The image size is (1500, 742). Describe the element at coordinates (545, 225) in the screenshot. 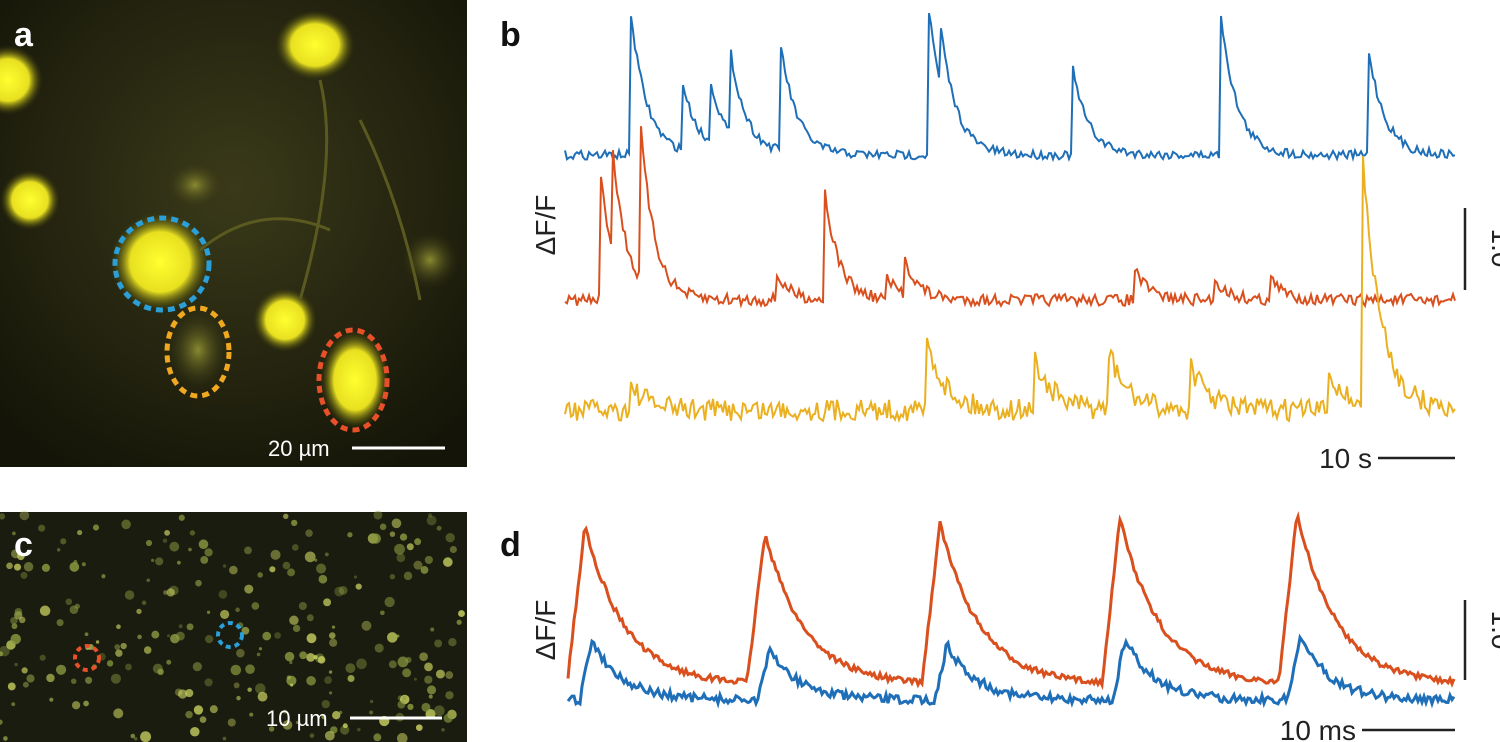

I see `y-label: ΔF/F` at that location.